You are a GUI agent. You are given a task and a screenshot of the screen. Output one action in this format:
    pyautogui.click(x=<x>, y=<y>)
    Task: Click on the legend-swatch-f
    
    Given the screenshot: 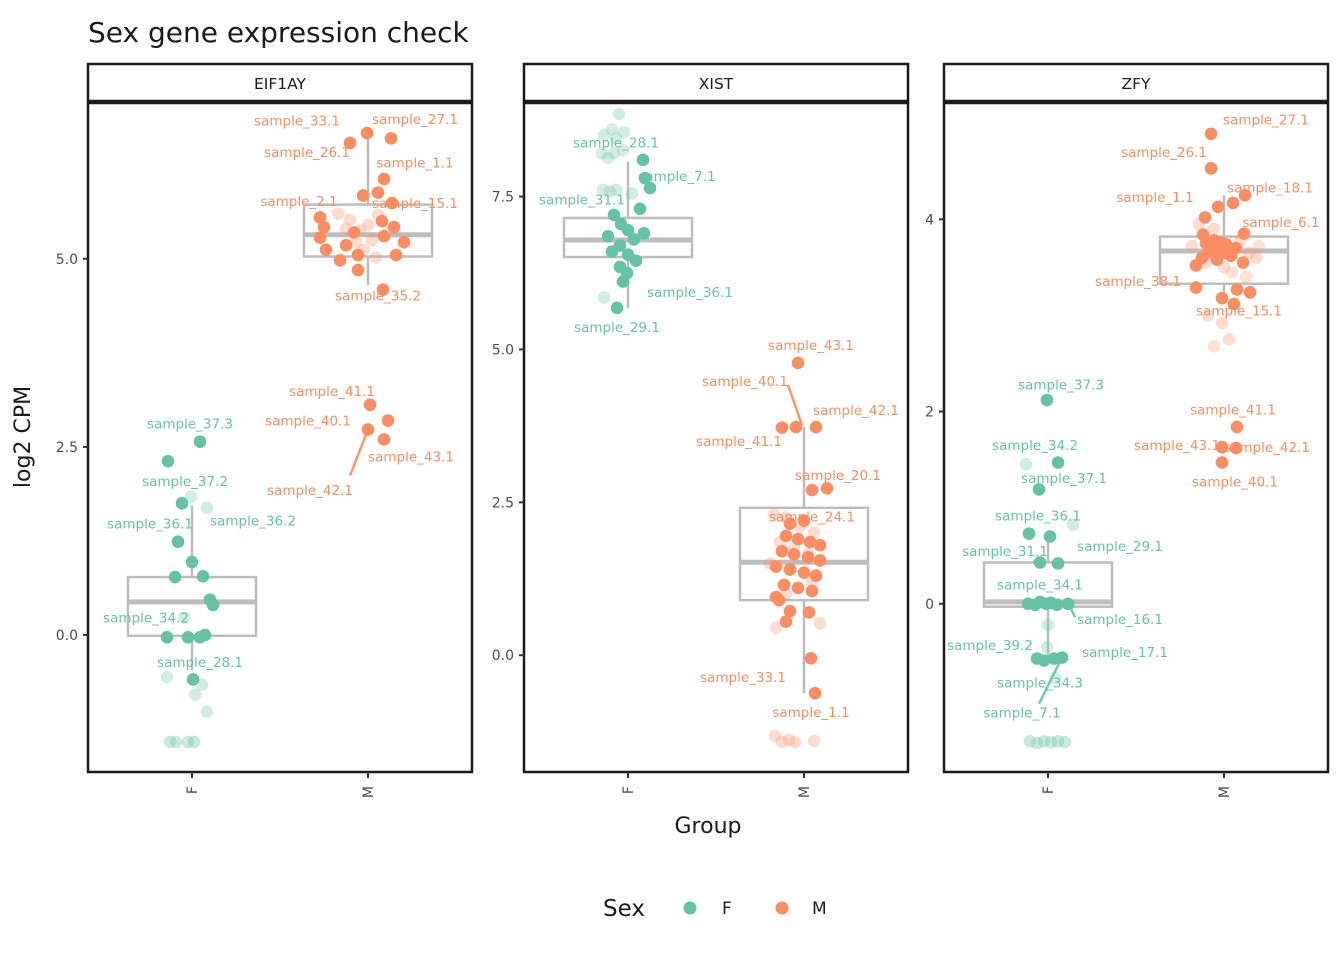 What is the action you would take?
    pyautogui.click(x=690, y=908)
    